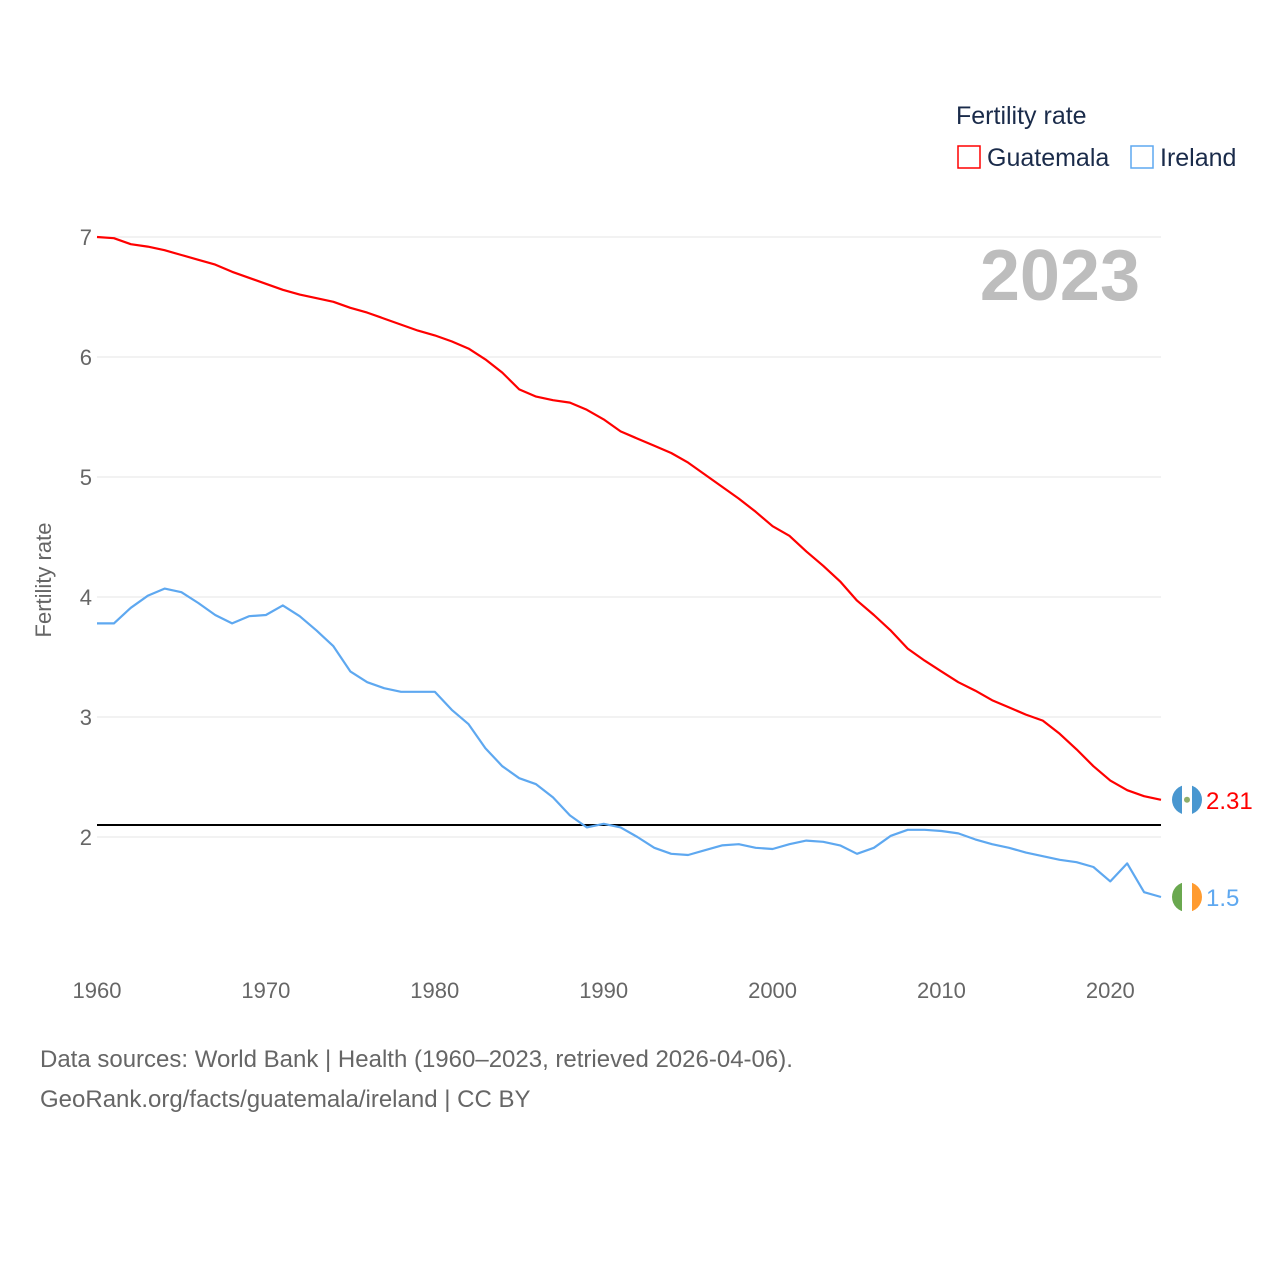 This screenshot has width=1280, height=1280. What do you see at coordinates (1021, 116) in the screenshot?
I see `legend-title: Fertility rate` at bounding box center [1021, 116].